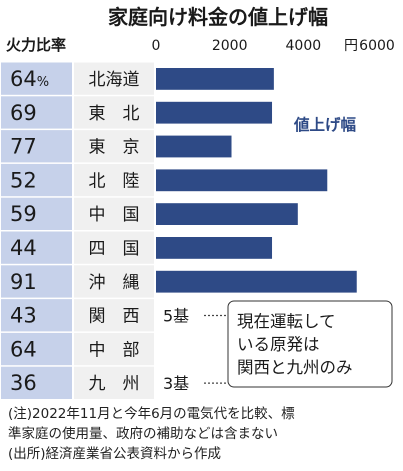 This screenshot has width=403, height=471. Describe the element at coordinates (304, 46) in the screenshot. I see `x-tick-label: 4000` at that location.